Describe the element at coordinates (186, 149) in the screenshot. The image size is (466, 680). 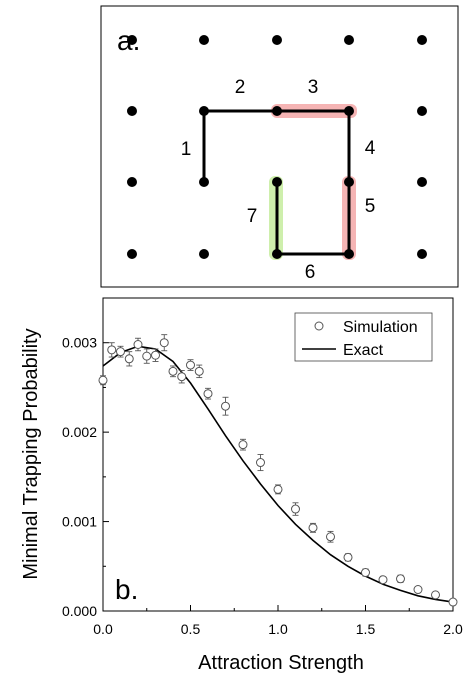
I see `edge-label-1: 1` at that location.